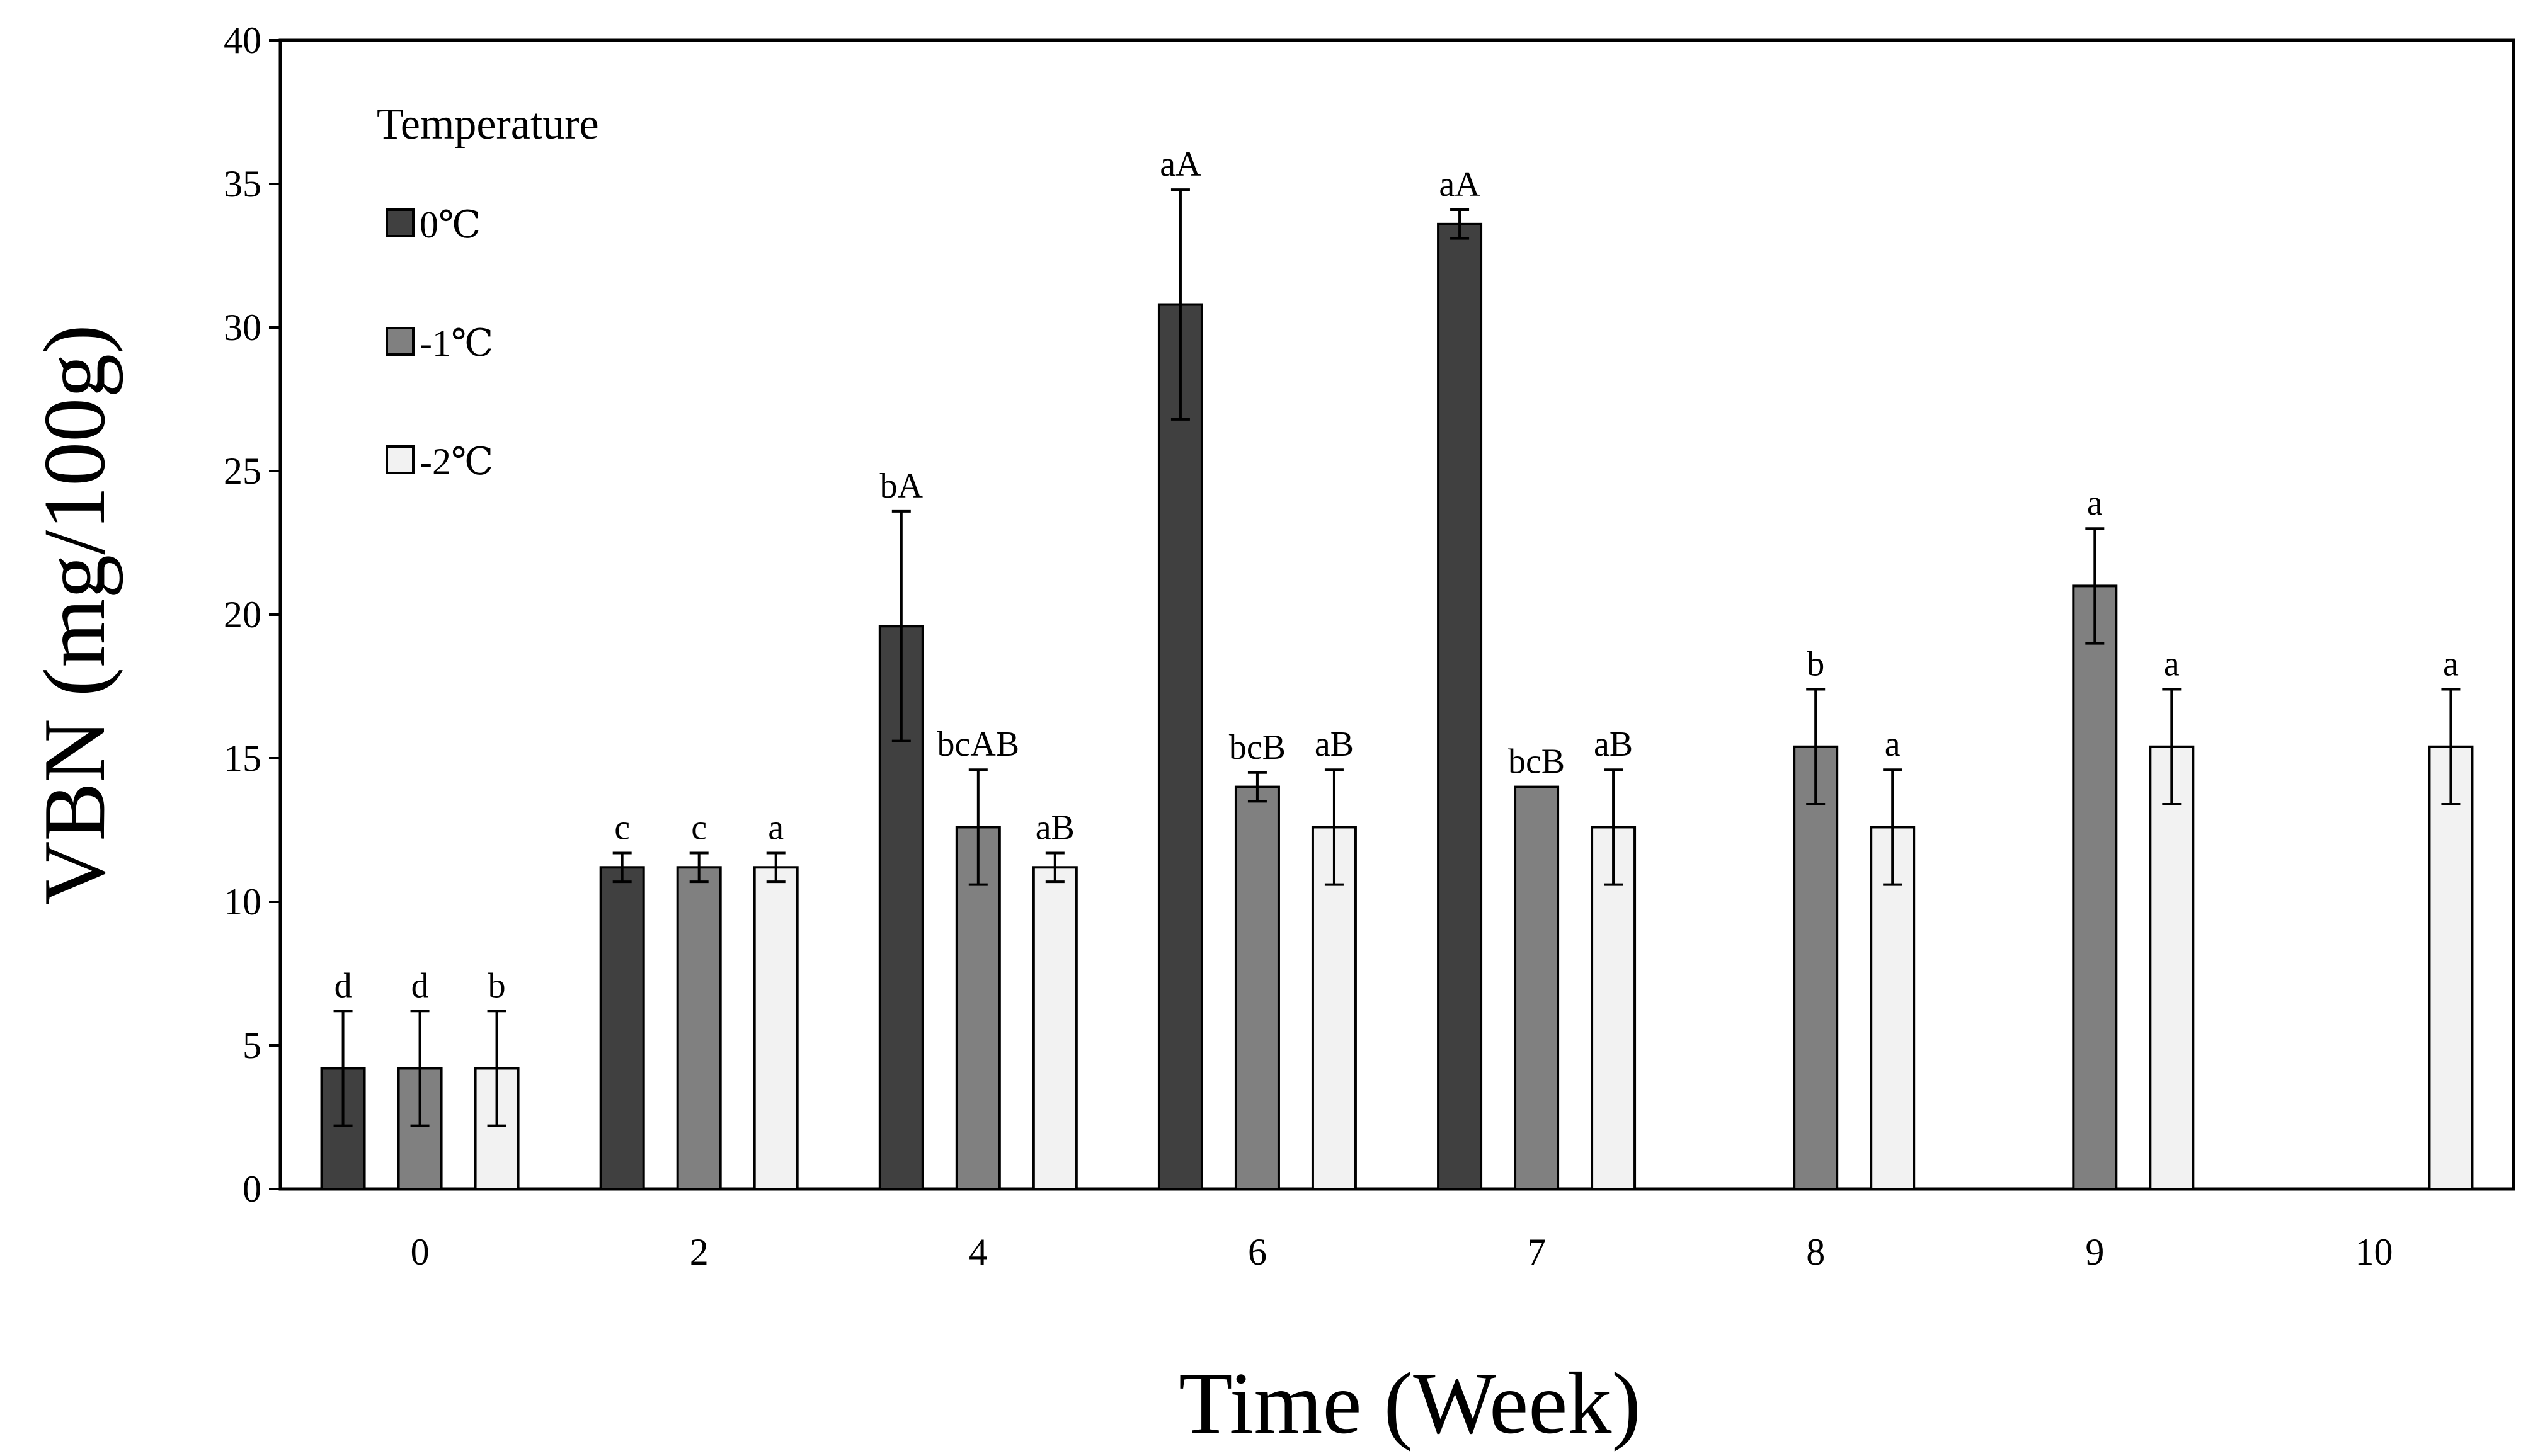 Image resolution: width=2545 pixels, height=1456 pixels. I want to click on x-tick-label: 7, so click(1536, 1252).